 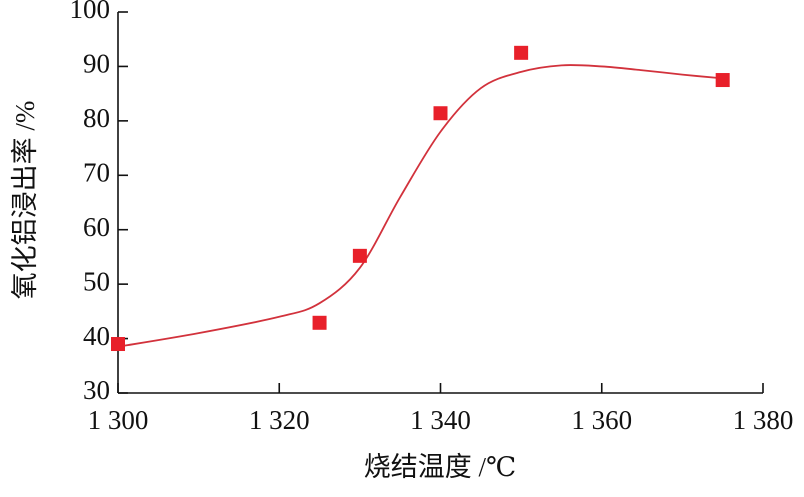 I want to click on y-tick-label: 30, so click(x=96, y=390).